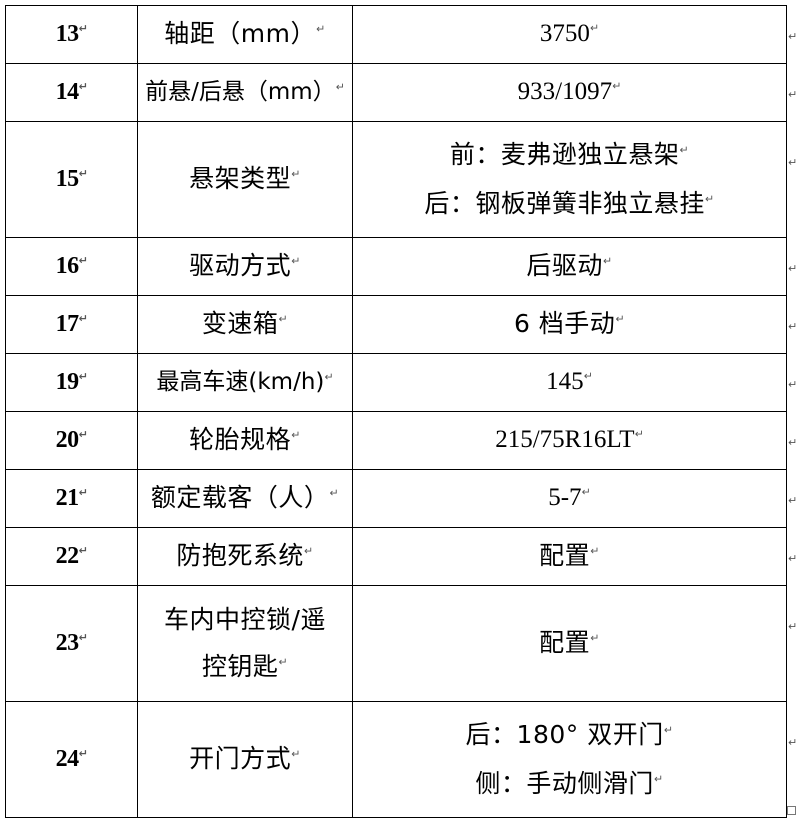 This screenshot has width=800, height=818. Describe the element at coordinates (245, 619) in the screenshot. I see `spec-label-line: 车内中控锁/遥` at that location.